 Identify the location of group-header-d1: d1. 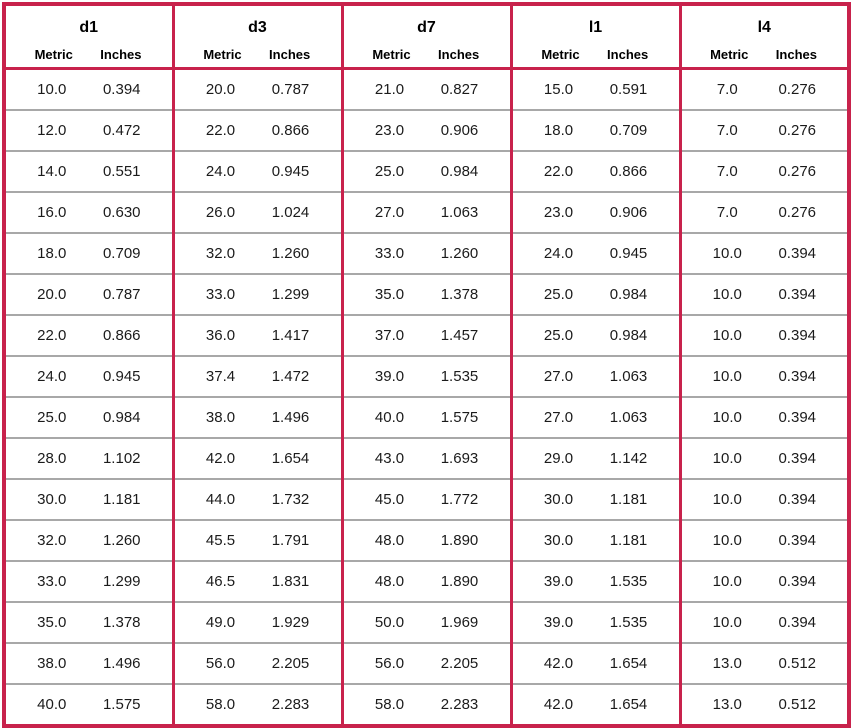
(89, 27).